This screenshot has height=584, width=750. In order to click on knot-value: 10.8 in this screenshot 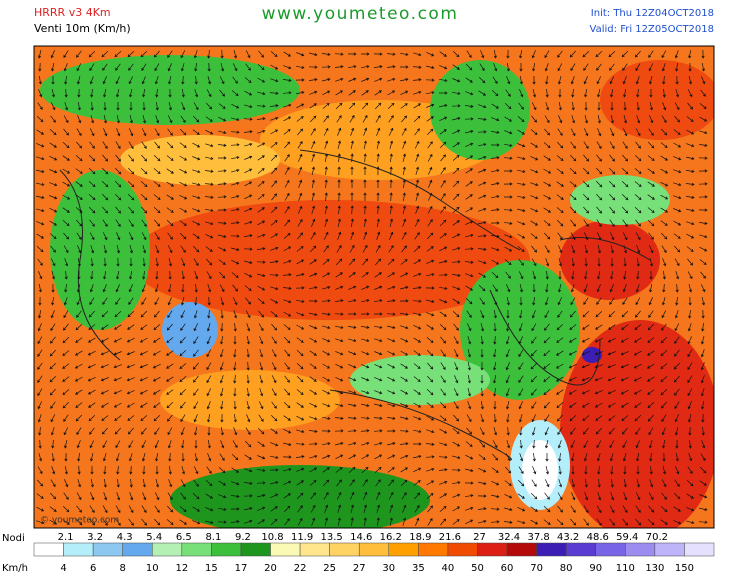, I will do `click(272, 537)`.